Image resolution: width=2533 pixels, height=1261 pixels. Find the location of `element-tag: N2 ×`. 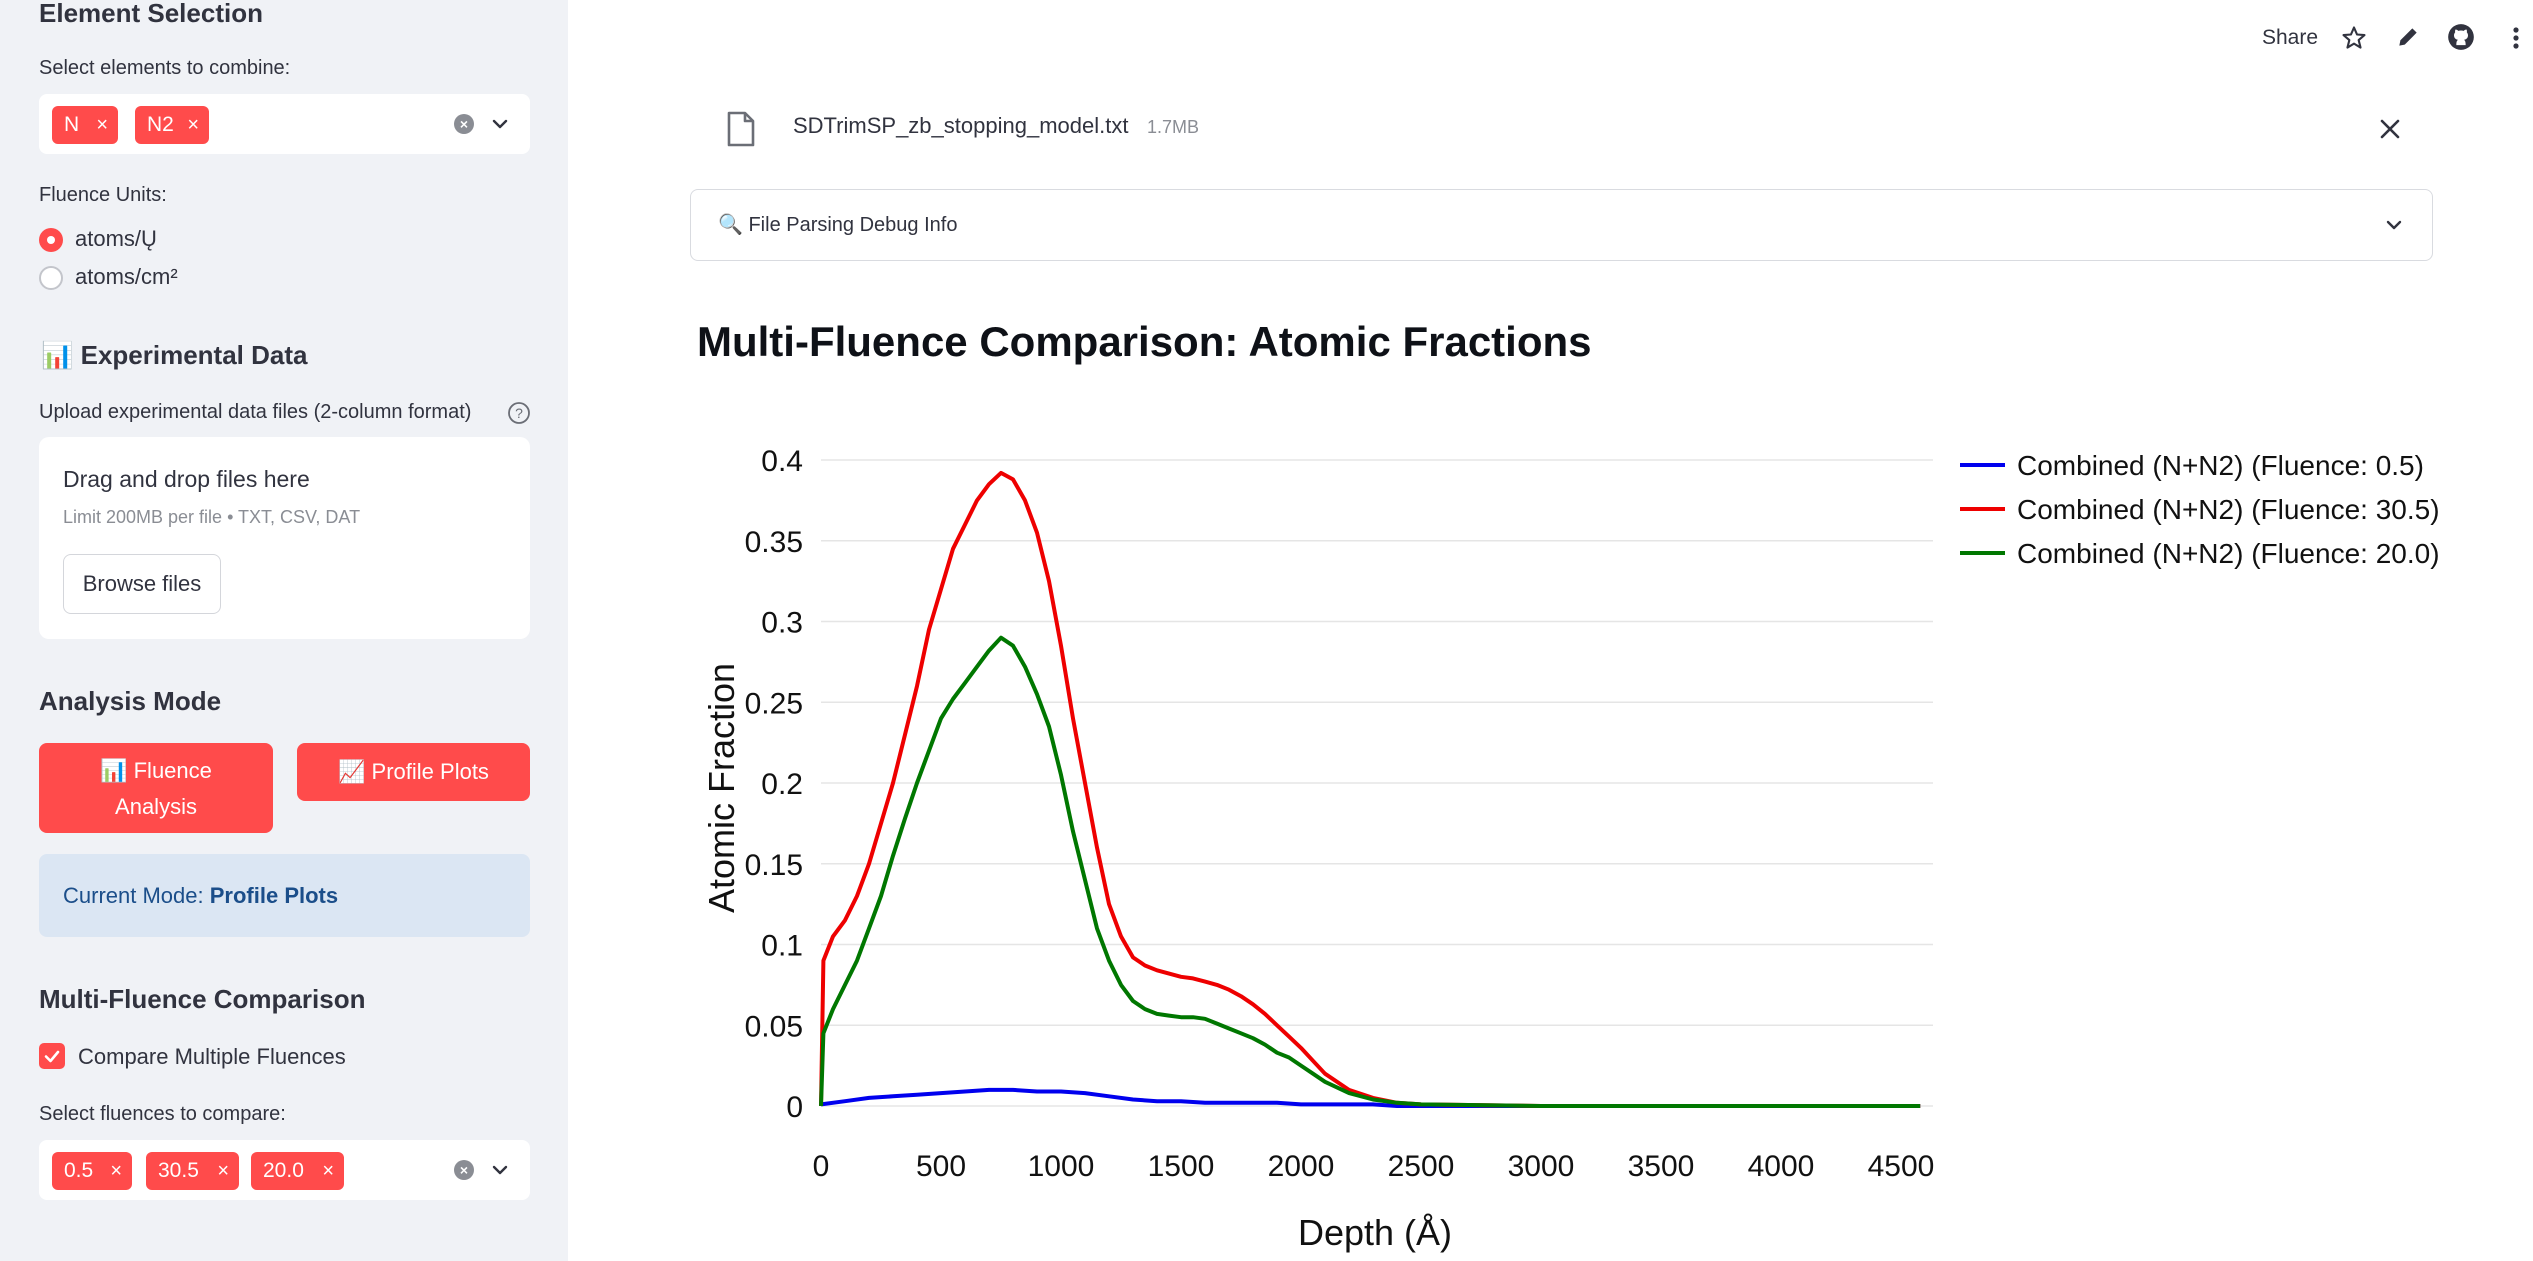

element-tag: N2 × is located at coordinates (172, 125).